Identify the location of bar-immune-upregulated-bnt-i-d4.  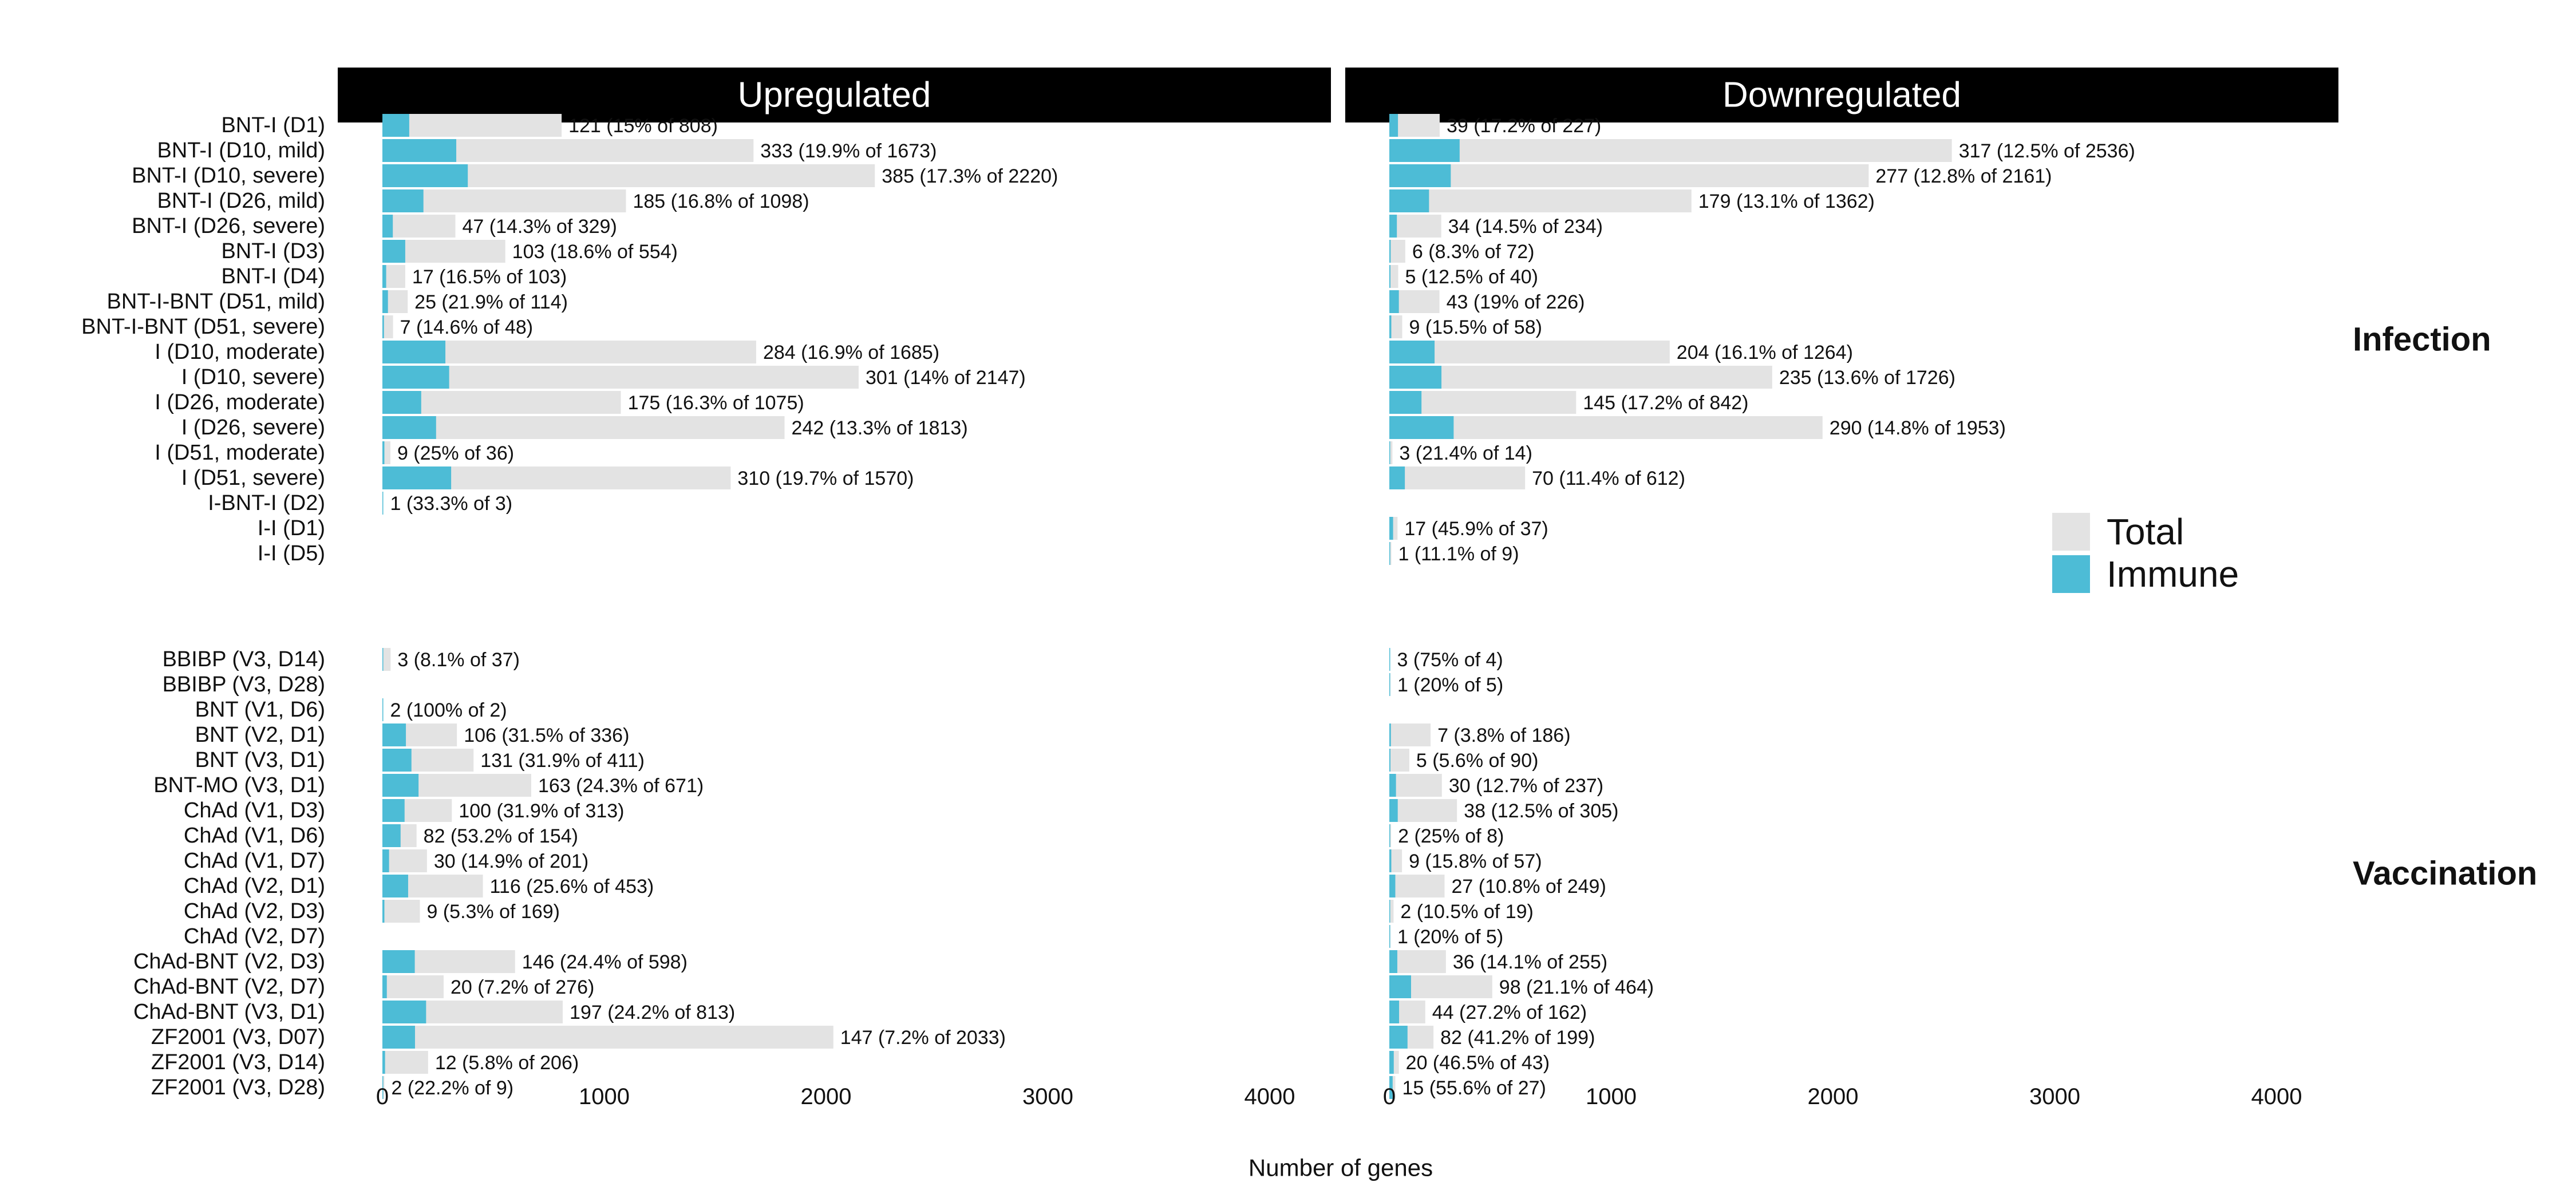
(384, 276).